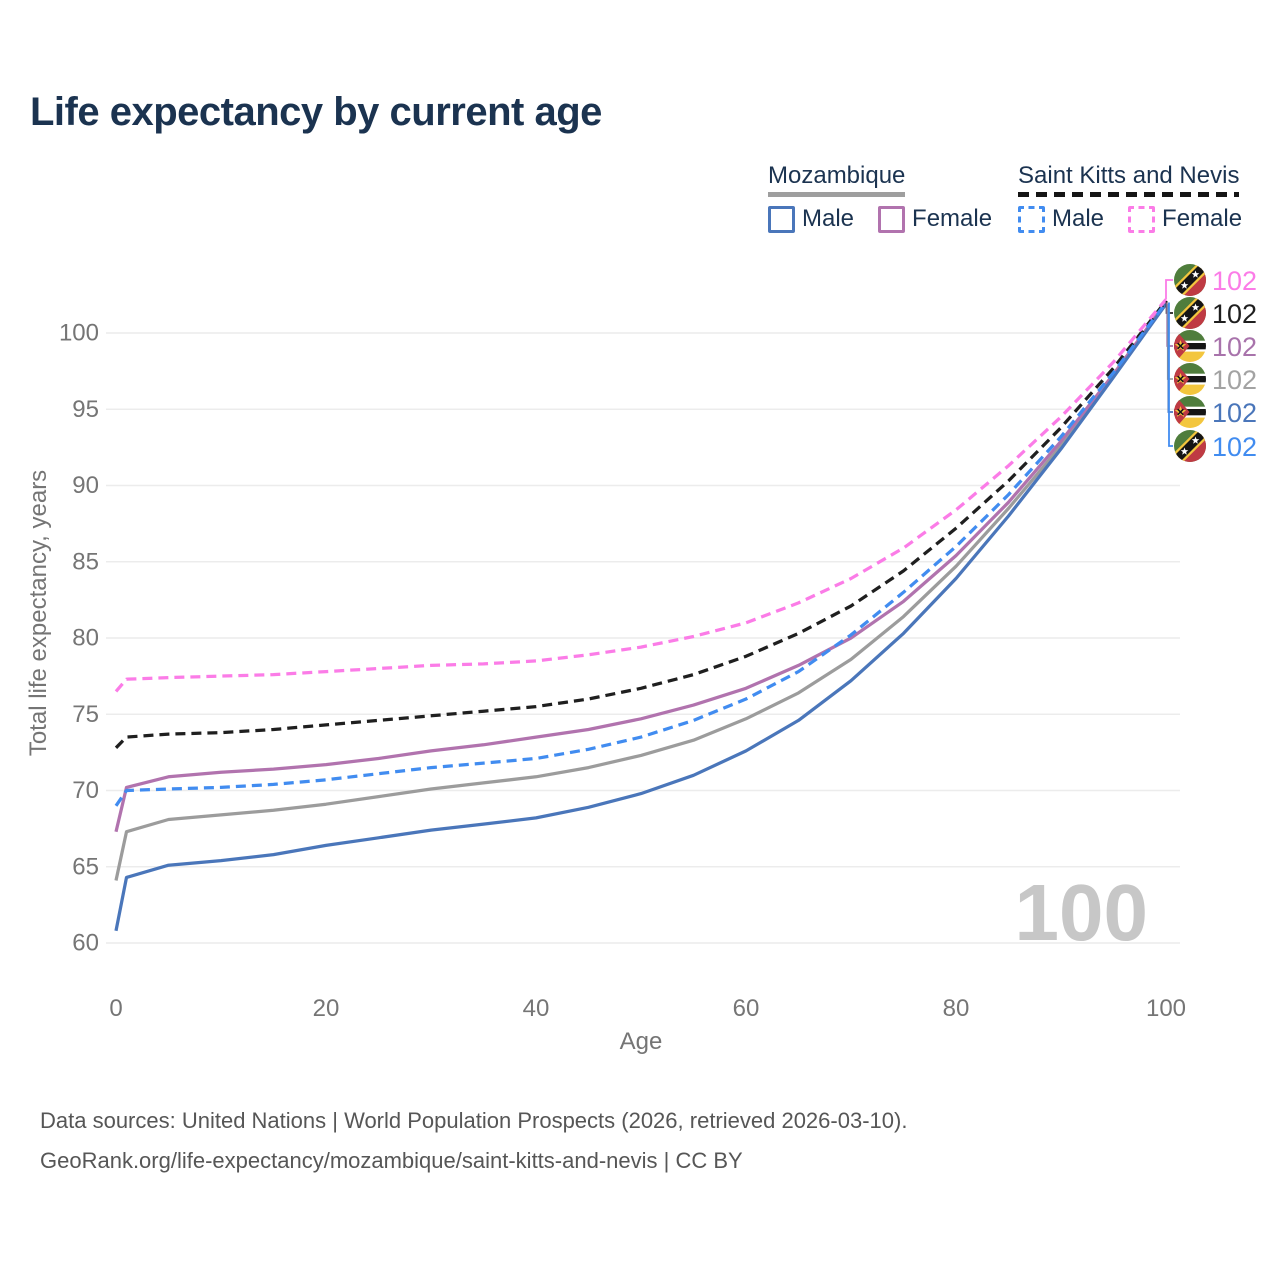 The height and width of the screenshot is (1280, 1280). What do you see at coordinates (1081, 912) in the screenshot?
I see `age-watermark: 100` at bounding box center [1081, 912].